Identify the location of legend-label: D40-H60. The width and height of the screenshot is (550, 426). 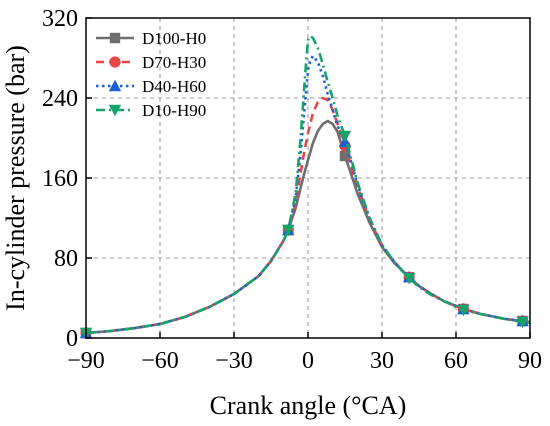
(174, 86).